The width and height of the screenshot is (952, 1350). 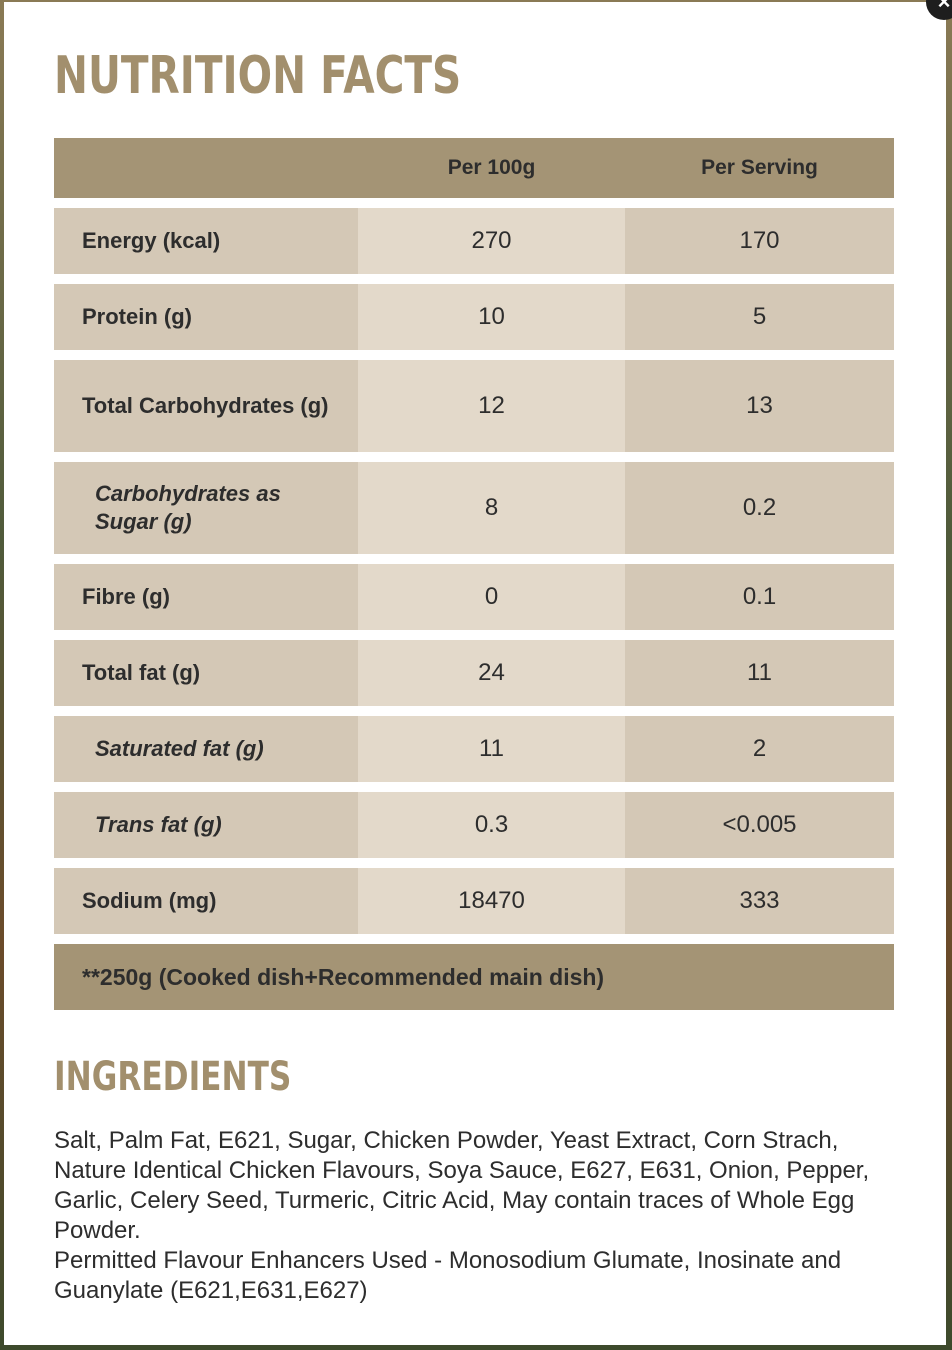 I want to click on per-100g-value: 0, so click(x=491, y=597).